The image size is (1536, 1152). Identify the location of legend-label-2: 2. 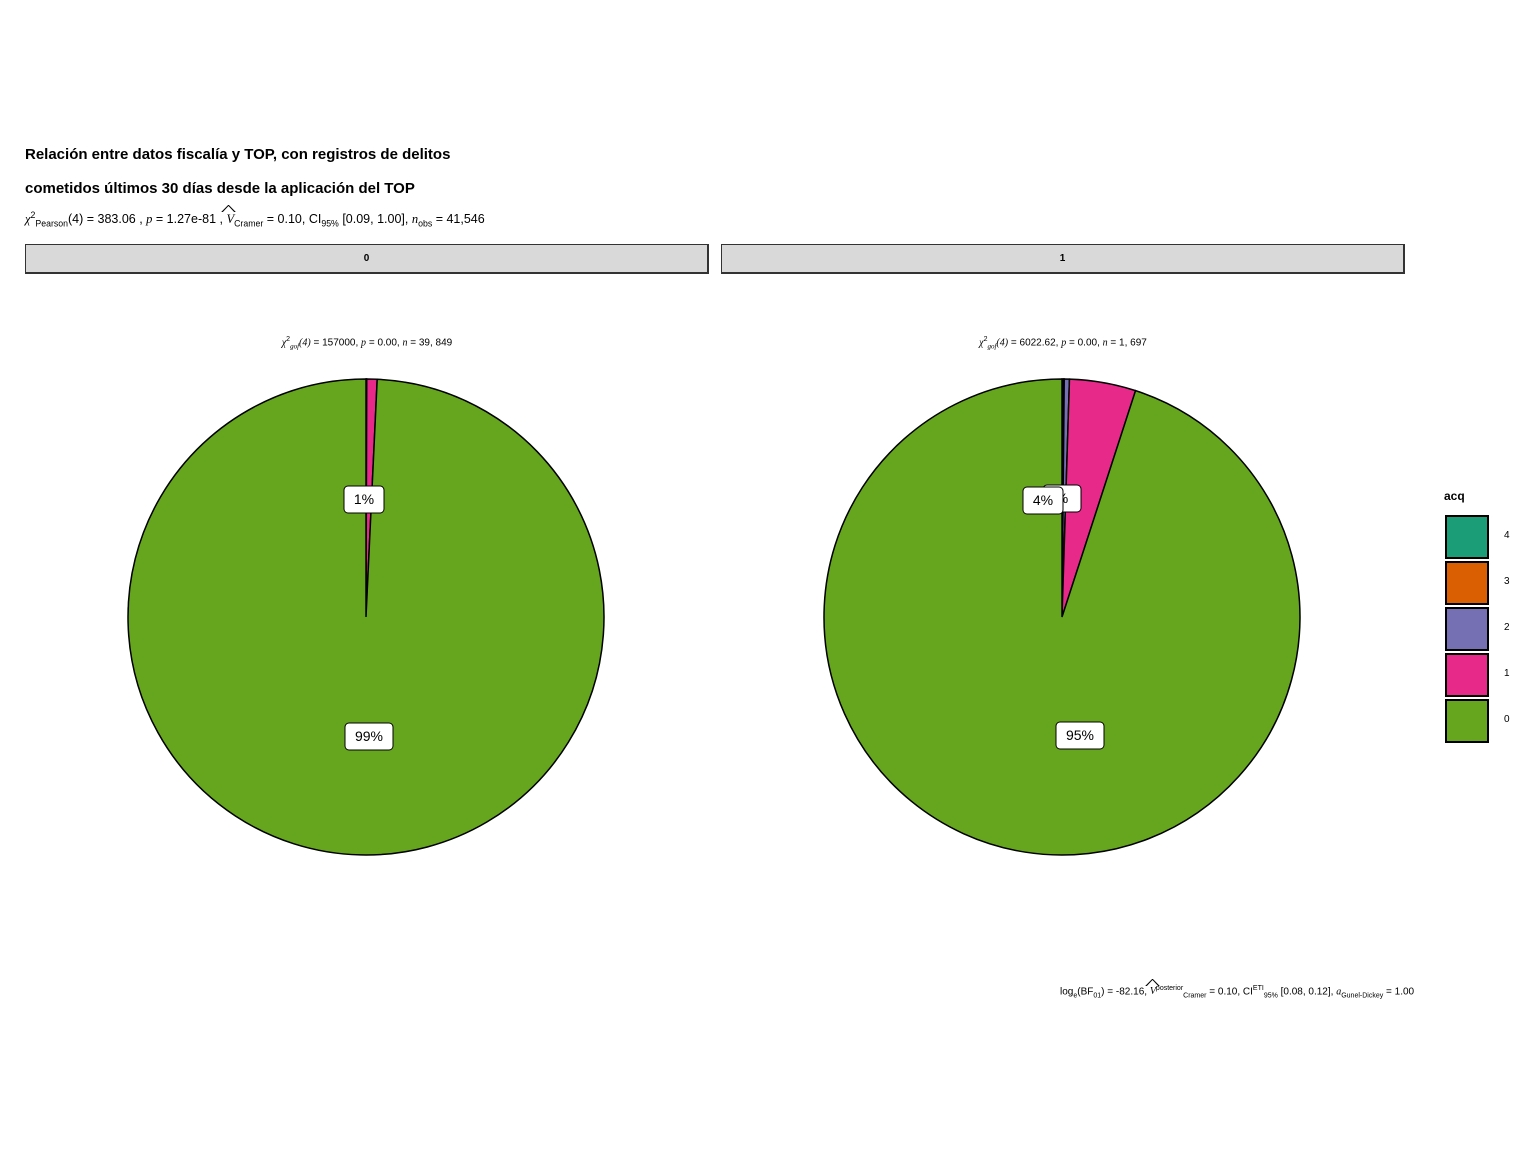
(1507, 627).